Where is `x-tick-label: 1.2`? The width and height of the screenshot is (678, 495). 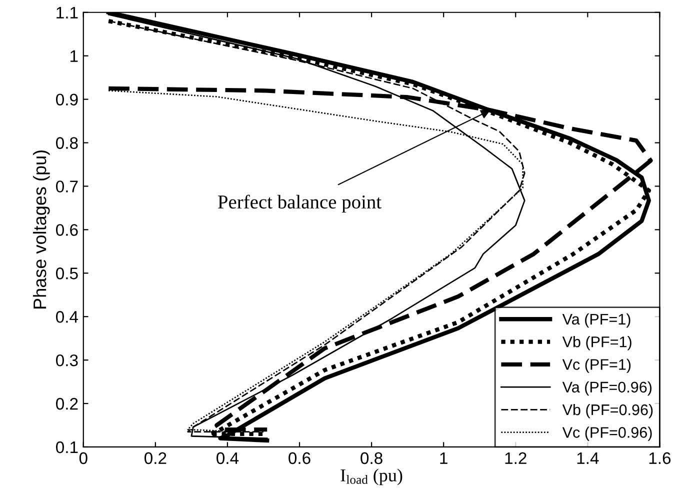 x-tick-label: 1.2 is located at coordinates (515, 458).